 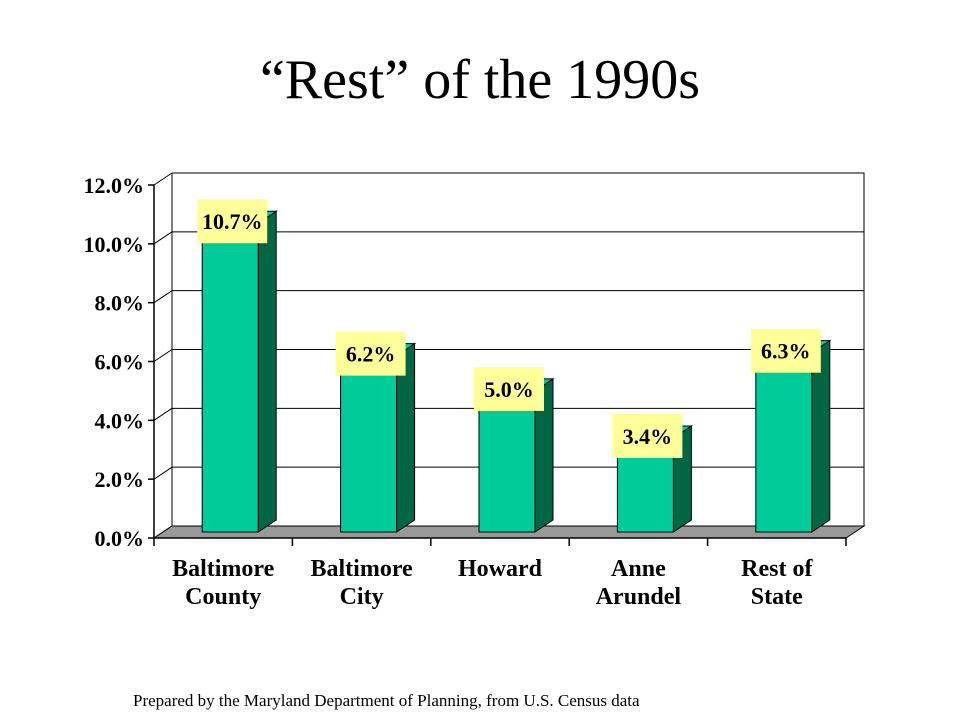 What do you see at coordinates (500, 569) in the screenshot?
I see `category-label: Howard` at bounding box center [500, 569].